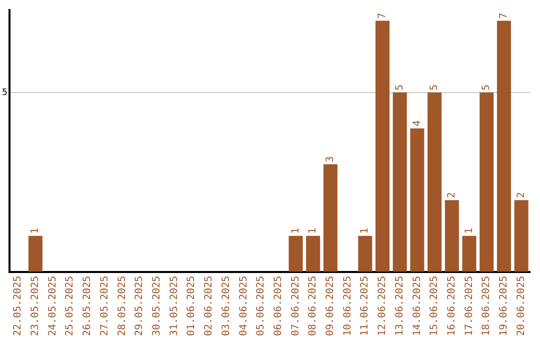 Image resolution: width=540 pixels, height=340 pixels. I want to click on x-tick-label: 06.06.2025, so click(278, 306).